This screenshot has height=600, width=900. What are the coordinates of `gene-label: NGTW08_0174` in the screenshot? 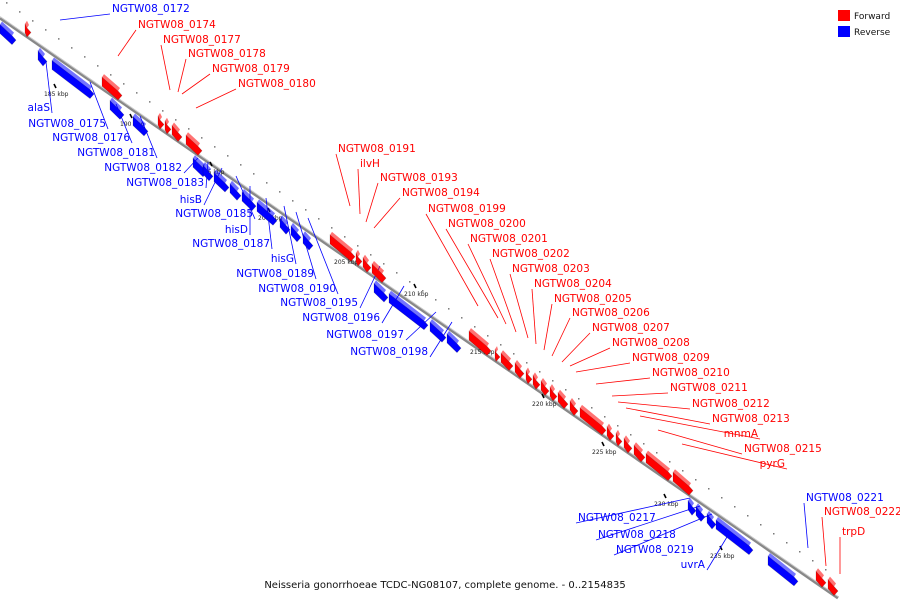 It's located at (177, 25).